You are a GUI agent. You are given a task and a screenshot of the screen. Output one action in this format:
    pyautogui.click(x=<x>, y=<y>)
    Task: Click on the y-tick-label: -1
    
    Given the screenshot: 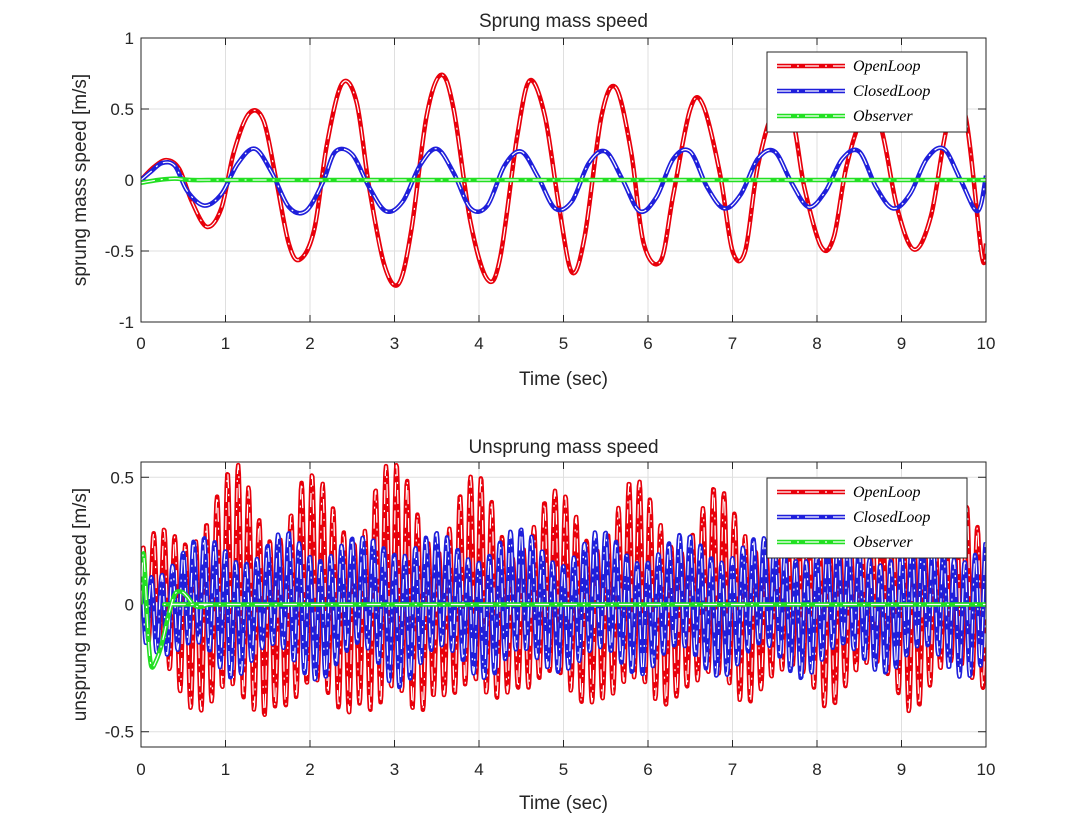 What is the action you would take?
    pyautogui.click(x=126, y=322)
    